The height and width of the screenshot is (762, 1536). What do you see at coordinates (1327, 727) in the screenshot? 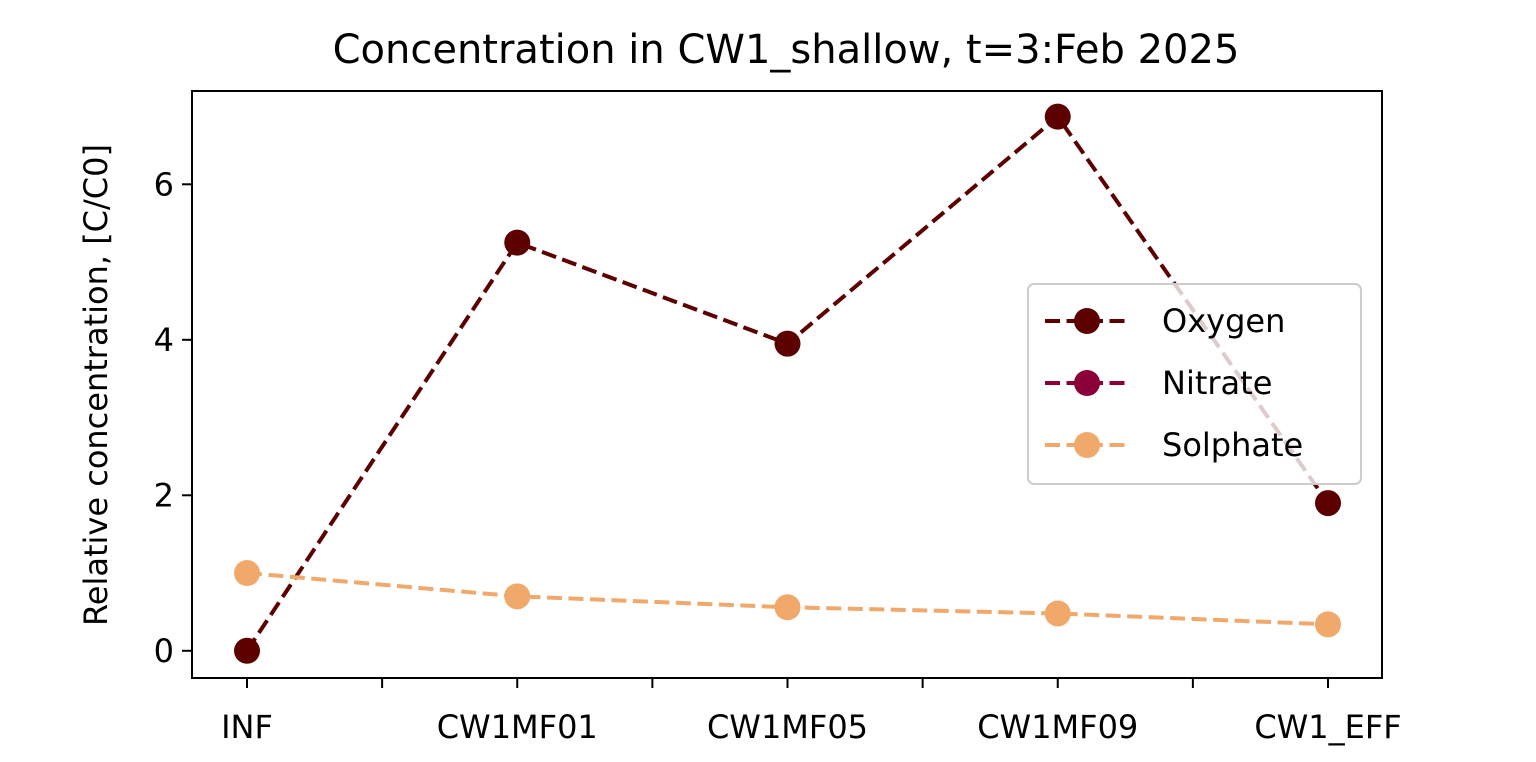
I see `x-tick-label: CW1_EFF` at bounding box center [1327, 727].